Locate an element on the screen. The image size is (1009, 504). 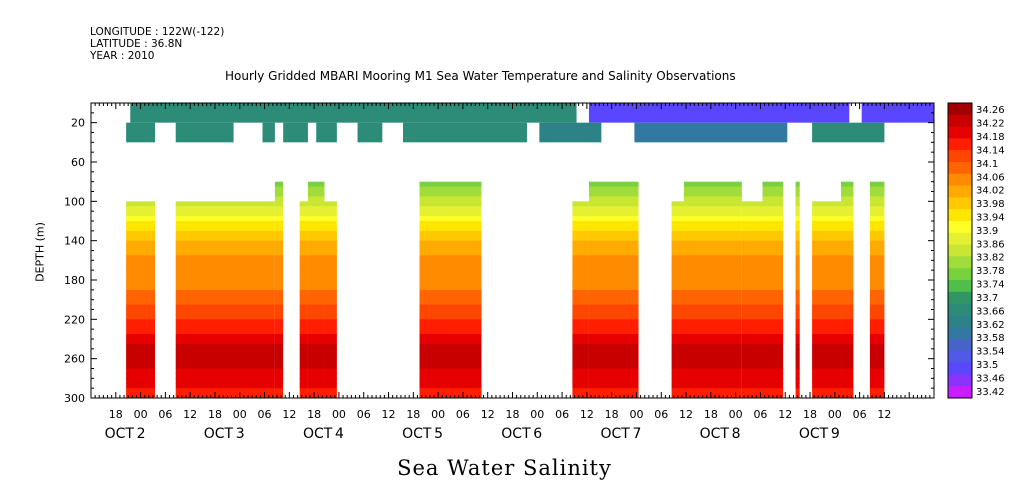
colorbar-label: 34.06 is located at coordinates (990, 177).